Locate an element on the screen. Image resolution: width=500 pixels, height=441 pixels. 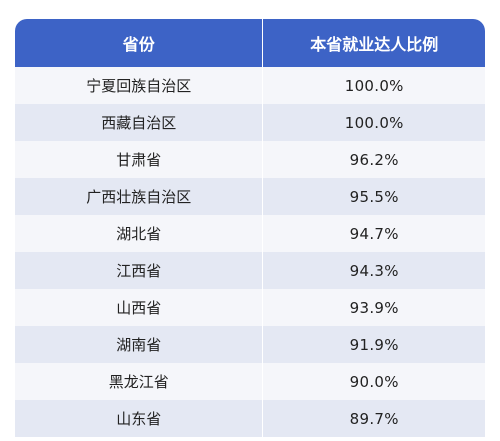
province-cell: 江西省 is located at coordinates (139, 270).